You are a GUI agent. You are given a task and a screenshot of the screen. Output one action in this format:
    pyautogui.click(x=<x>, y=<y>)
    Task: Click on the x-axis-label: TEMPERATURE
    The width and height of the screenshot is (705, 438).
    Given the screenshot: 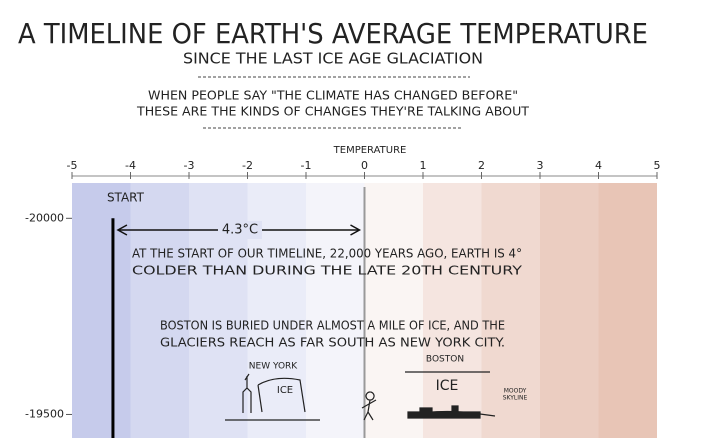 What is the action you would take?
    pyautogui.click(x=370, y=150)
    